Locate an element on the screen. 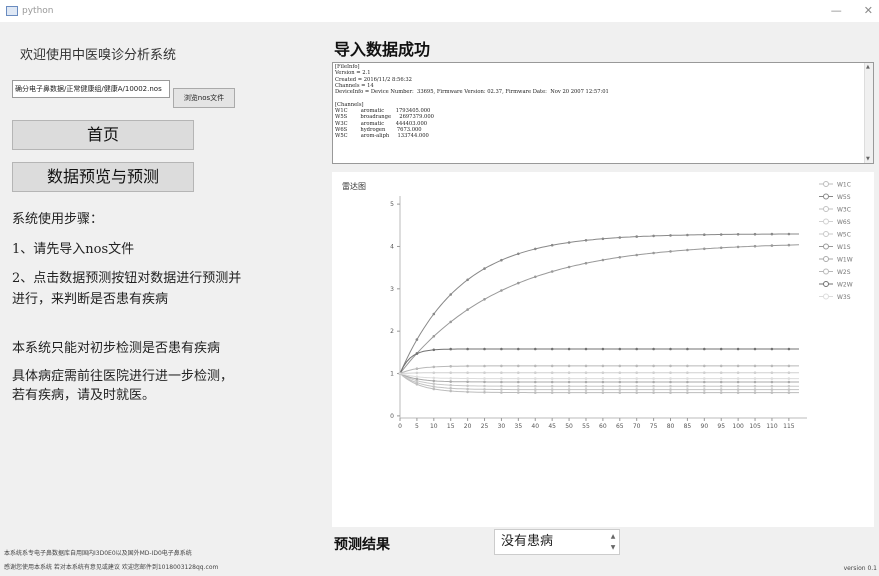 Image resolution: width=879 pixels, height=576 pixels. y-tick-label: 3 is located at coordinates (392, 289).